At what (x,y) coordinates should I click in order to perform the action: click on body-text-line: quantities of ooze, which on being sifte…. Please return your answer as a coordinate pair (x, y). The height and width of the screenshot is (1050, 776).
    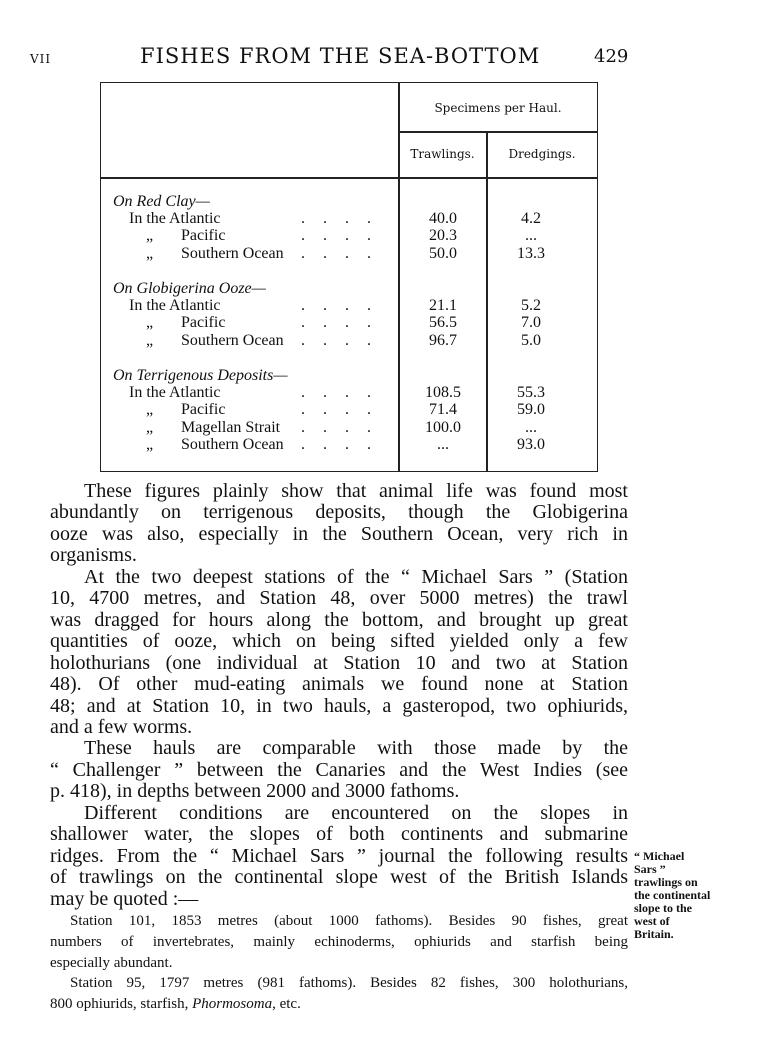
    Looking at the image, I should click on (339, 641).